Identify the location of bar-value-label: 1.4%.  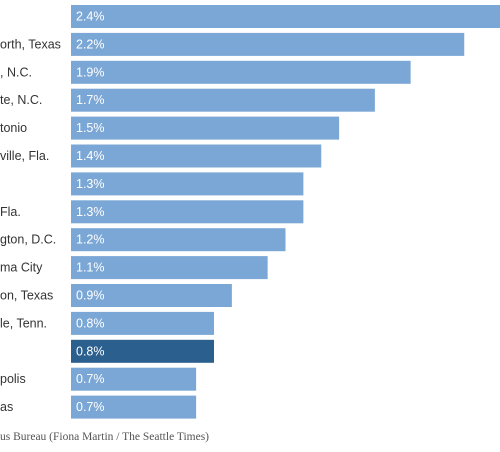
(90, 156).